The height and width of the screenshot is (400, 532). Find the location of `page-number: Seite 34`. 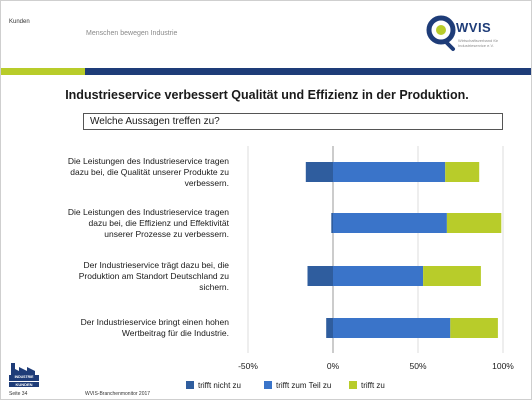

page-number: Seite 34 is located at coordinates (18, 394).